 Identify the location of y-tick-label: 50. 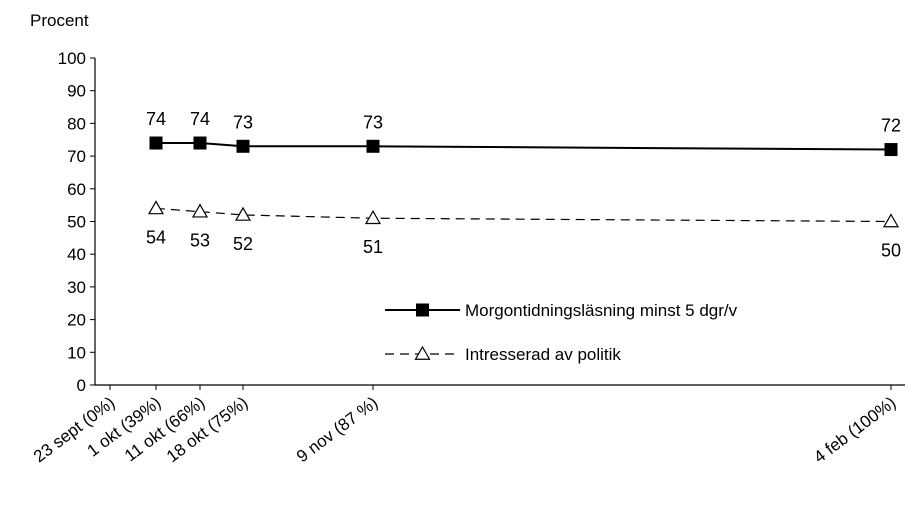
(76, 222).